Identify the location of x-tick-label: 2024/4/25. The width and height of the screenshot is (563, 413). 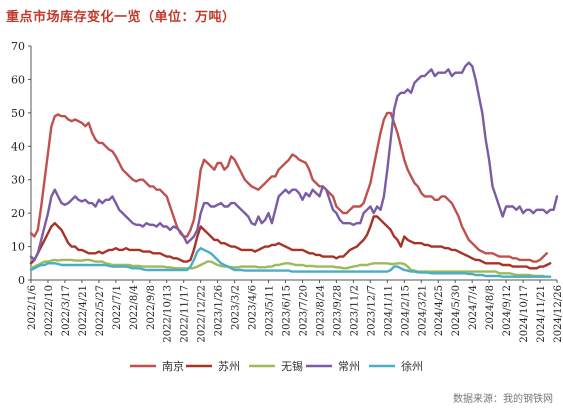
(439, 310).